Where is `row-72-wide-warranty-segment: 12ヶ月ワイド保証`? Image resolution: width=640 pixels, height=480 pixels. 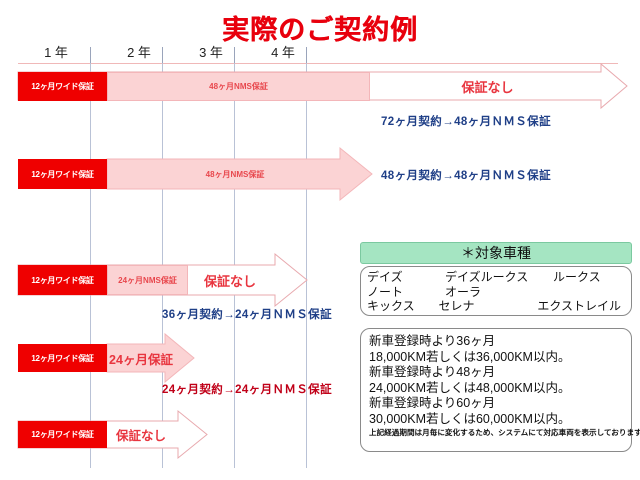
row-72-wide-warranty-segment: 12ヶ月ワイド保証 is located at coordinates (62, 86).